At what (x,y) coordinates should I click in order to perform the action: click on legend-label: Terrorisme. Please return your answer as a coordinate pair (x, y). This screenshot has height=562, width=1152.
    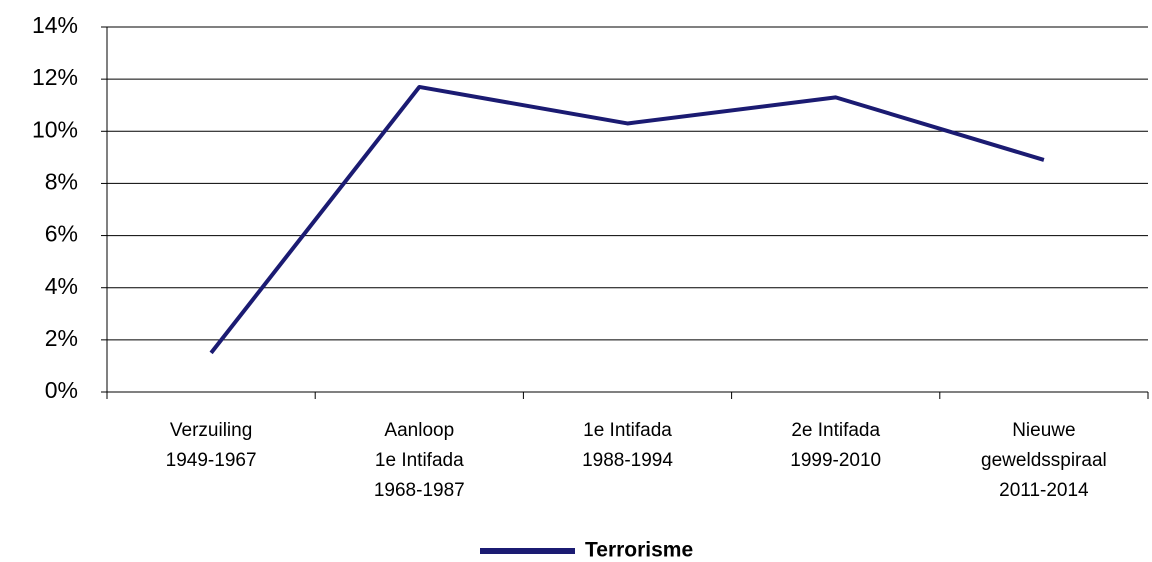
    Looking at the image, I should click on (639, 550).